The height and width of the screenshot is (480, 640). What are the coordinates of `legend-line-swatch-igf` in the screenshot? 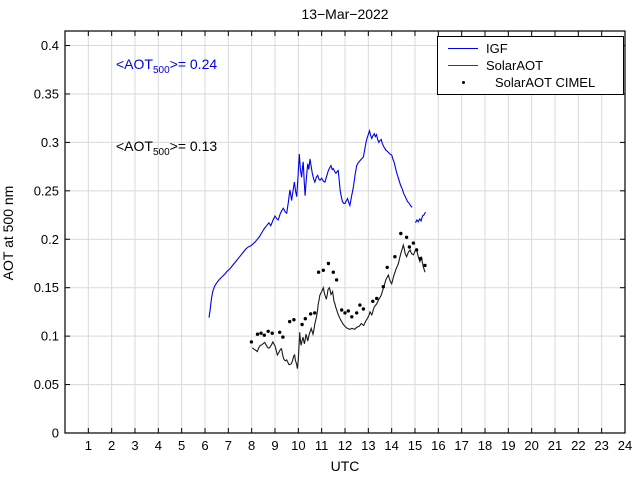 It's located at (463, 48).